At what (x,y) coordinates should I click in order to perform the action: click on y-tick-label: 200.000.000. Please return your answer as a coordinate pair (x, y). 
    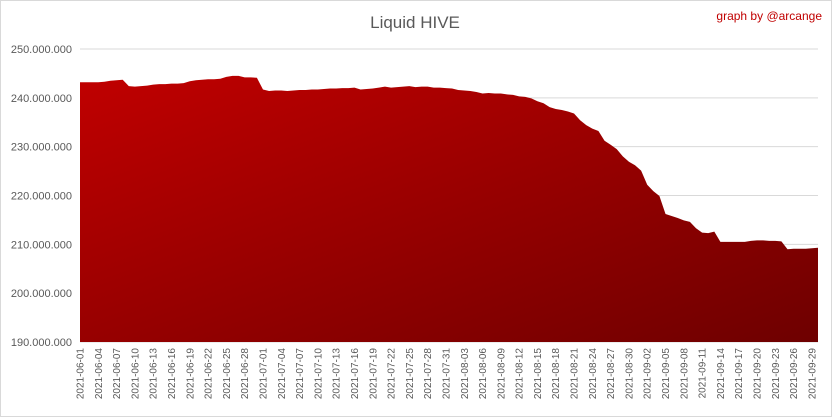
    Looking at the image, I should click on (41, 294).